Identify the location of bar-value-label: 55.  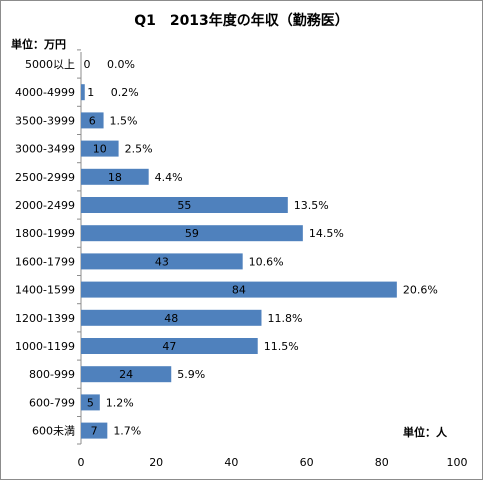
(184, 205).